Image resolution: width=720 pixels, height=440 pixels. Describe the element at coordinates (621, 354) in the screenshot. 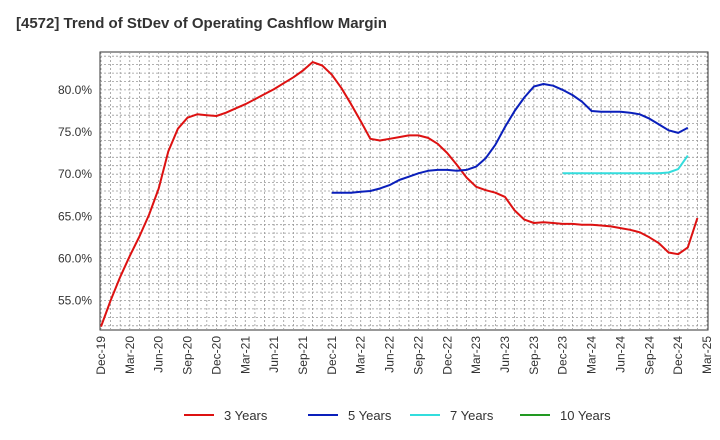

I see `x-tick-label: Jun-24` at that location.